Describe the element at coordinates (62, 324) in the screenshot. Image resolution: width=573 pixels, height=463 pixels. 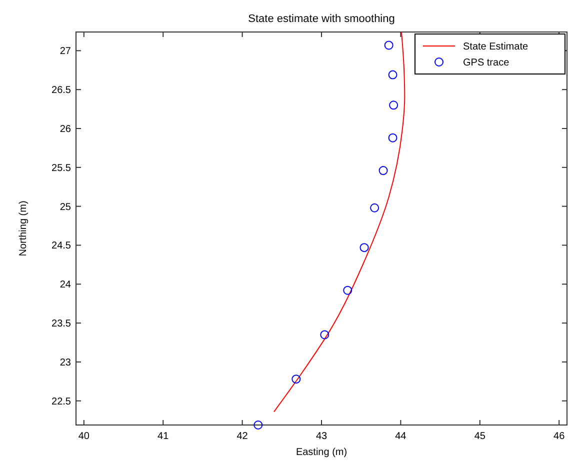
I see `y-tick-label: 23.5` at that location.